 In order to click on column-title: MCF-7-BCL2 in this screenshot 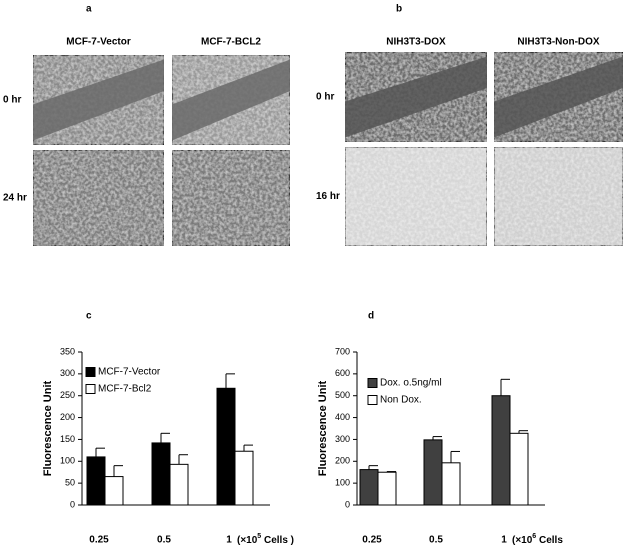, I will do `click(231, 42)`.